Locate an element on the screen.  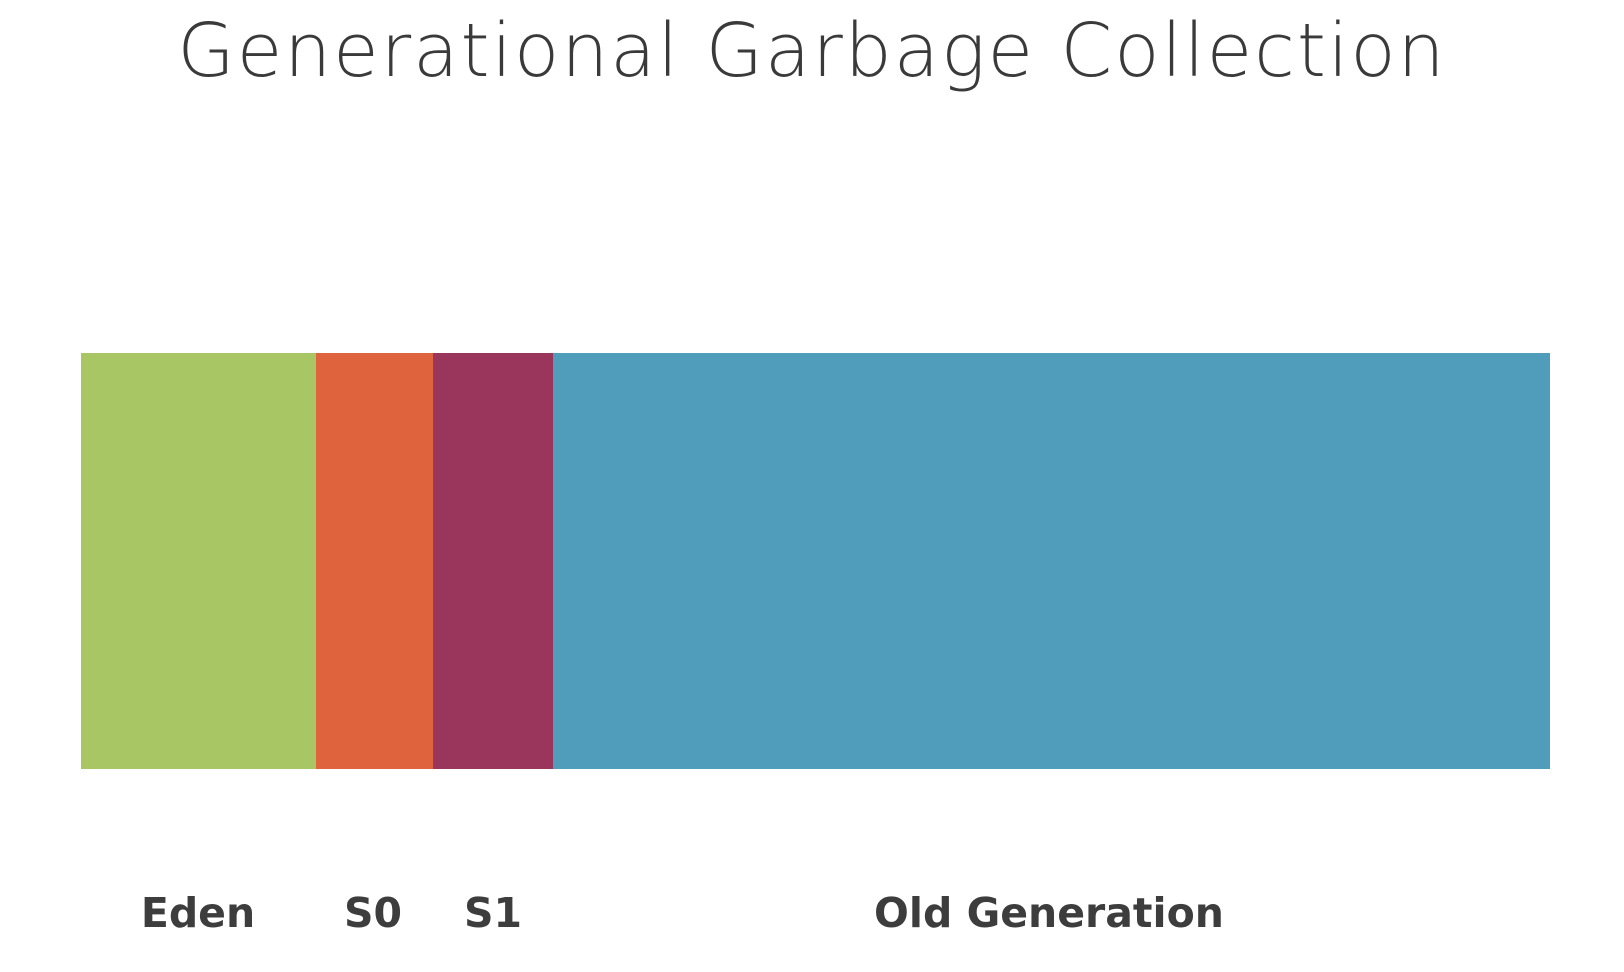
eden-label: Eden is located at coordinates (198, 913).